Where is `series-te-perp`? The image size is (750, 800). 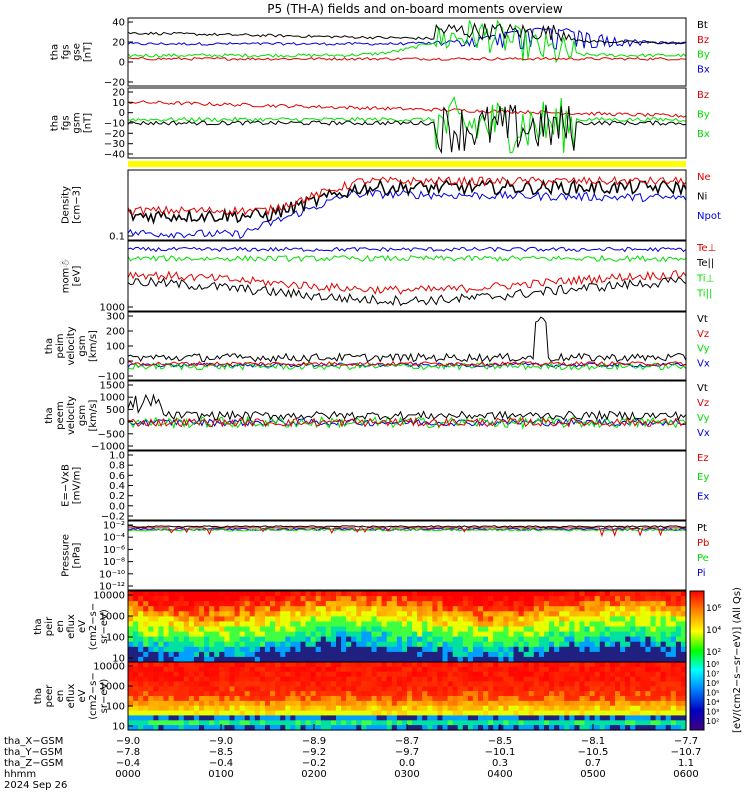 series-te-perp is located at coordinates (407, 282).